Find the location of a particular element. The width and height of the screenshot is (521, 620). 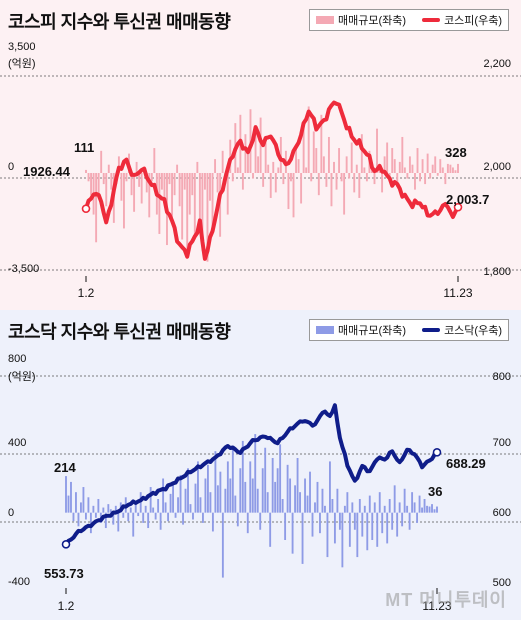

left-tick-label: -3,500 is located at coordinates (23, 269).